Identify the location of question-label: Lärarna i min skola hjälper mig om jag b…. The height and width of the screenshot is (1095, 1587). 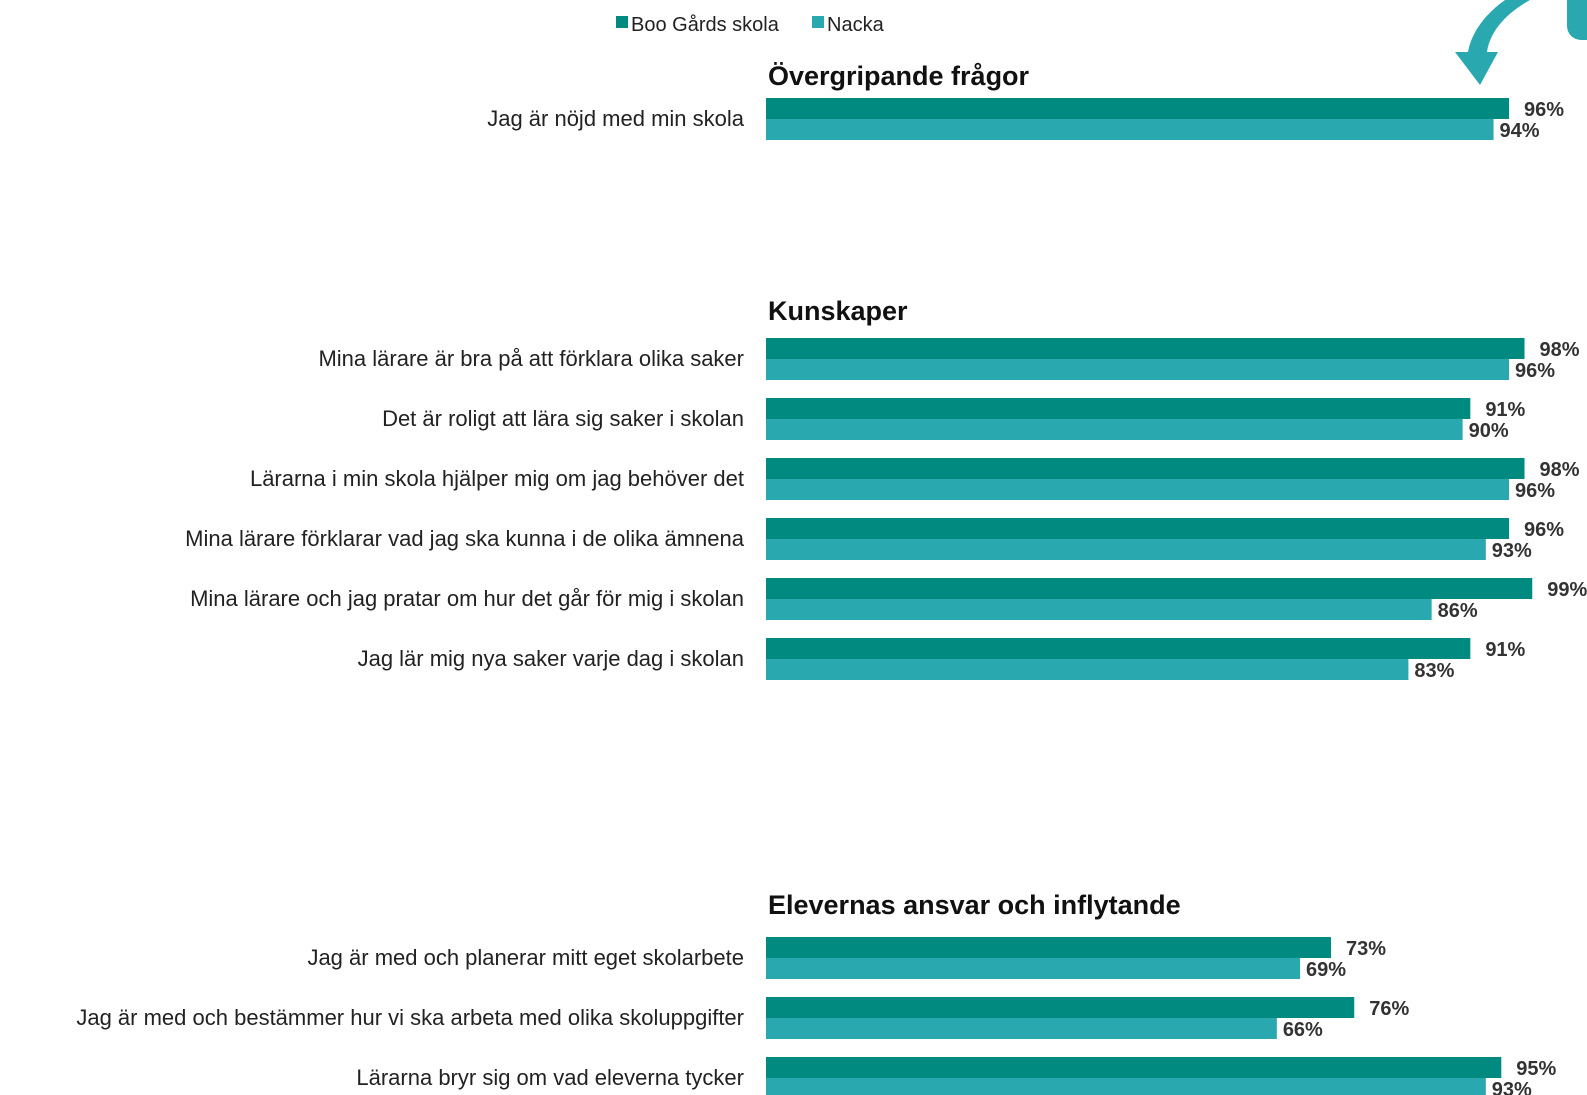
(497, 478).